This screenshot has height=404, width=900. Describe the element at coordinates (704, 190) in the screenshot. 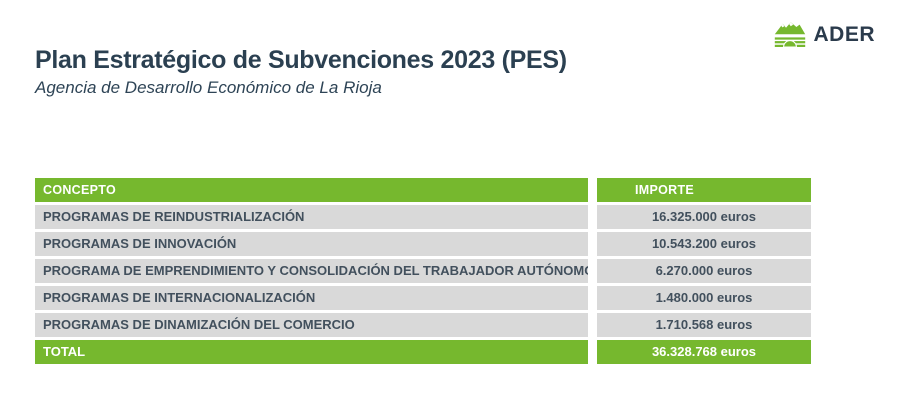

I see `column-header-importe: IMPORTE` at that location.